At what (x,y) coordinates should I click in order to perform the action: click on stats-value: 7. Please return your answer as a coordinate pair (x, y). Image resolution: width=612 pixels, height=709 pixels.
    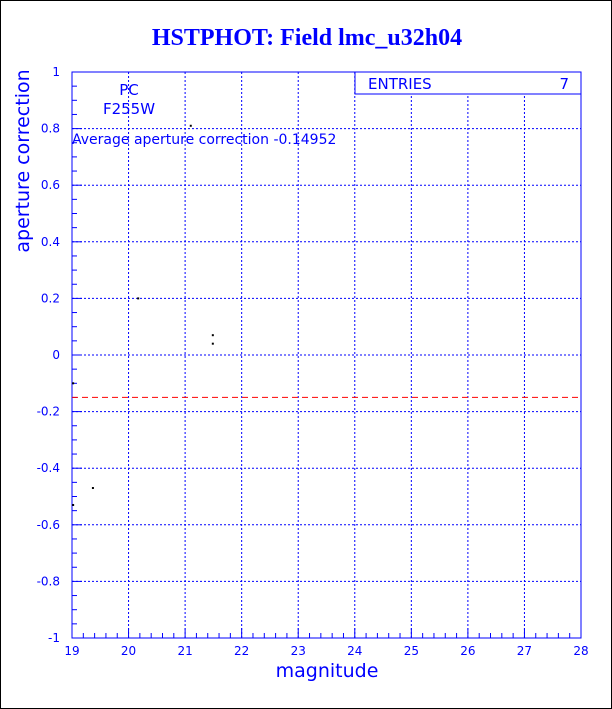
    Looking at the image, I should click on (564, 84).